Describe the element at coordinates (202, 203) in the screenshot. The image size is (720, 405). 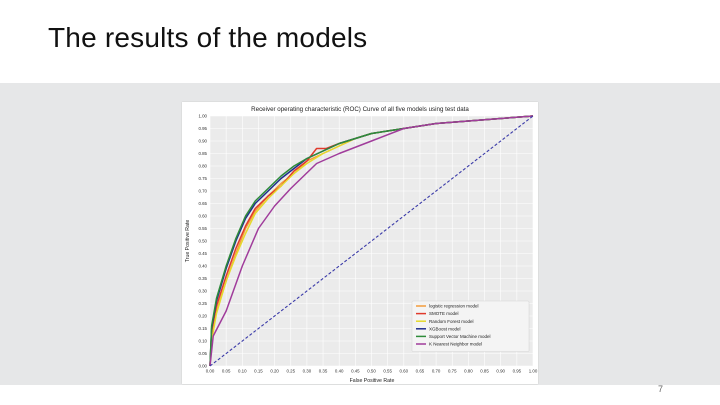
I see `y-tick-label: 0.65` at that location.